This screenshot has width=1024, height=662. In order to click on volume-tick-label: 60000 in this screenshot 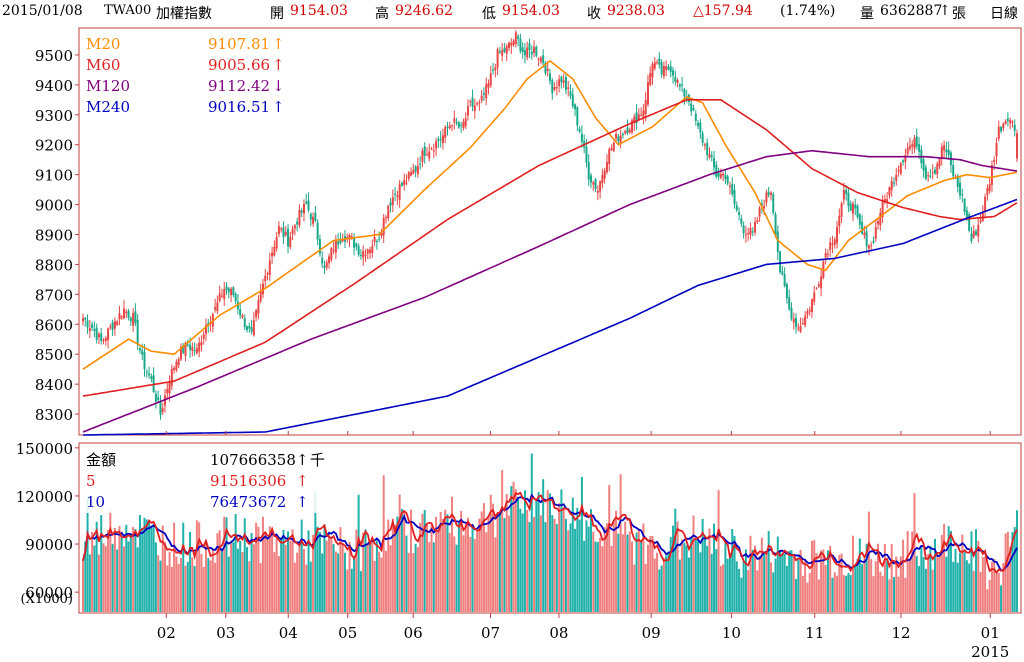, I will do `click(49, 593)`.